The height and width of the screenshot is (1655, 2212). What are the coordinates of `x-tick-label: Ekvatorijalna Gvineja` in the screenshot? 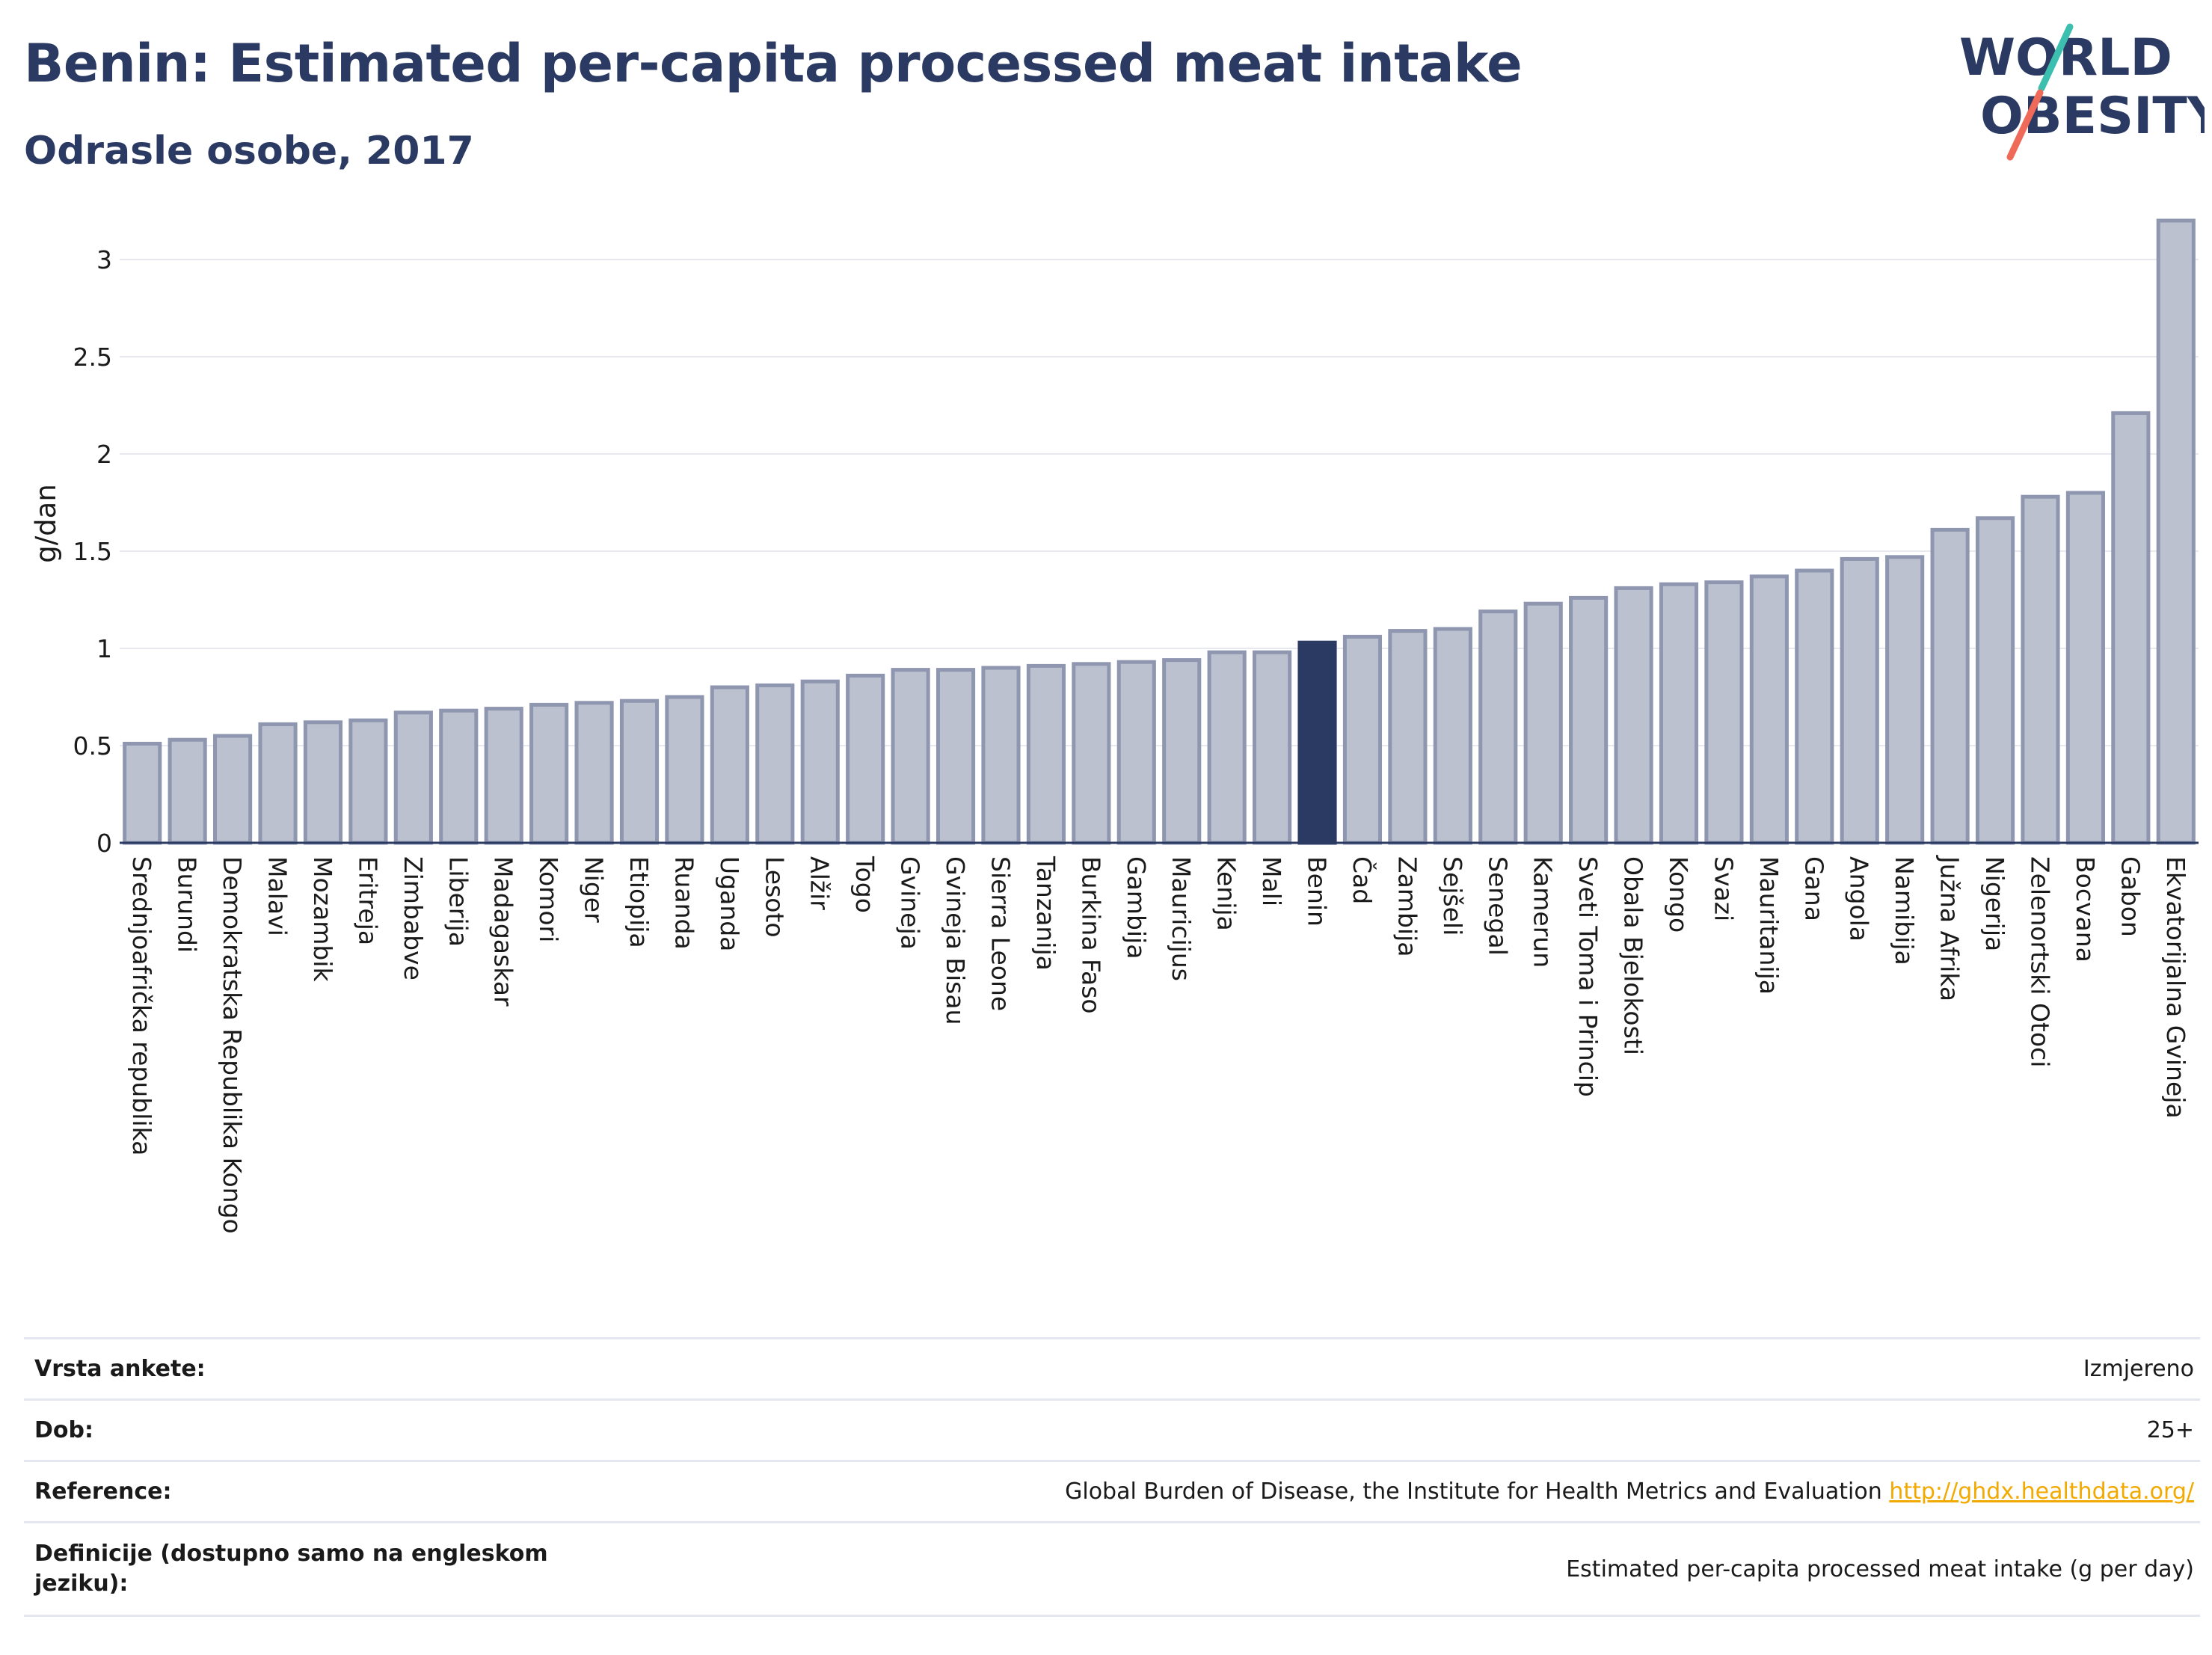 It's located at (2175, 987).